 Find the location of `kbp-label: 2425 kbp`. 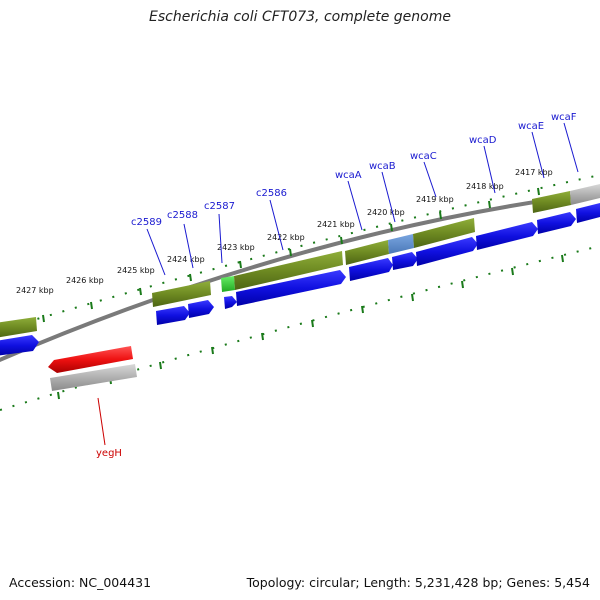

kbp-label: 2425 kbp is located at coordinates (136, 270).